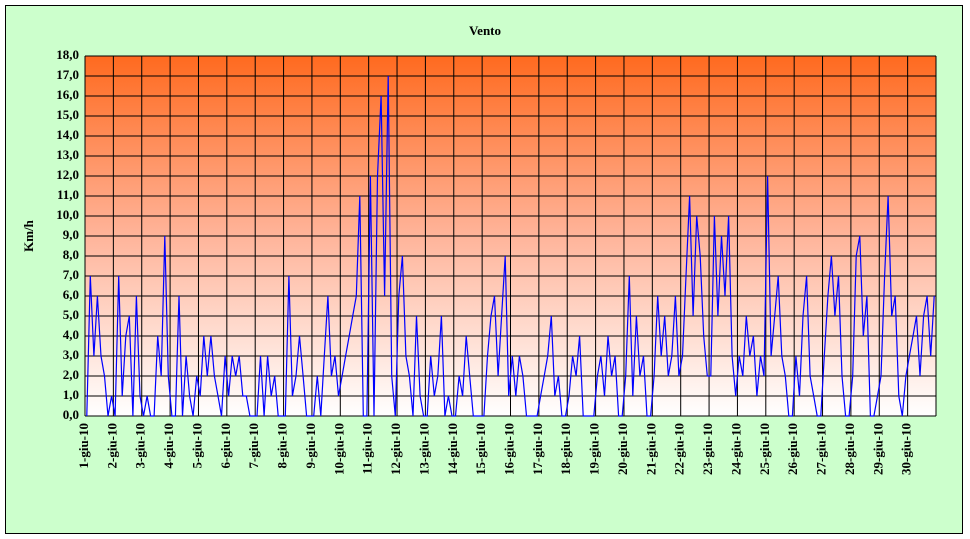  What do you see at coordinates (253, 446) in the screenshot?
I see `x-tick-label: 7-giu-10` at bounding box center [253, 446].